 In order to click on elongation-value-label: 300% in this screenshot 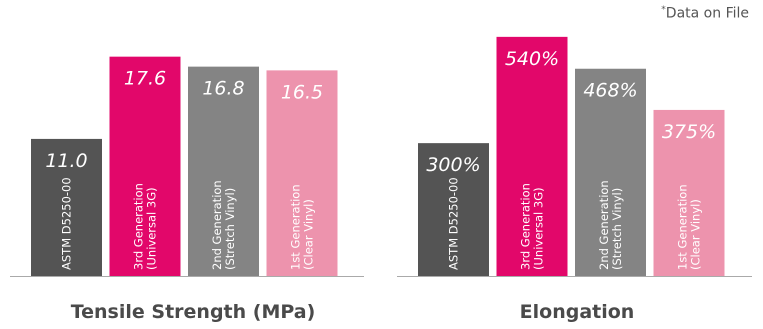, I will do `click(453, 165)`.